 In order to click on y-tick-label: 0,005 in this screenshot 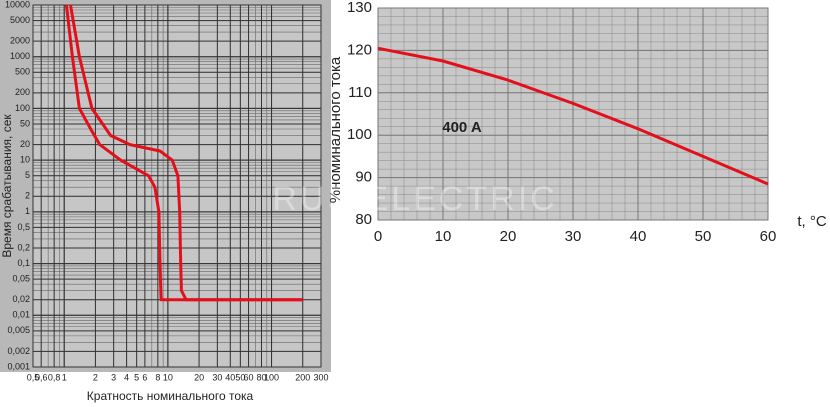, I will do `click(18, 330)`.